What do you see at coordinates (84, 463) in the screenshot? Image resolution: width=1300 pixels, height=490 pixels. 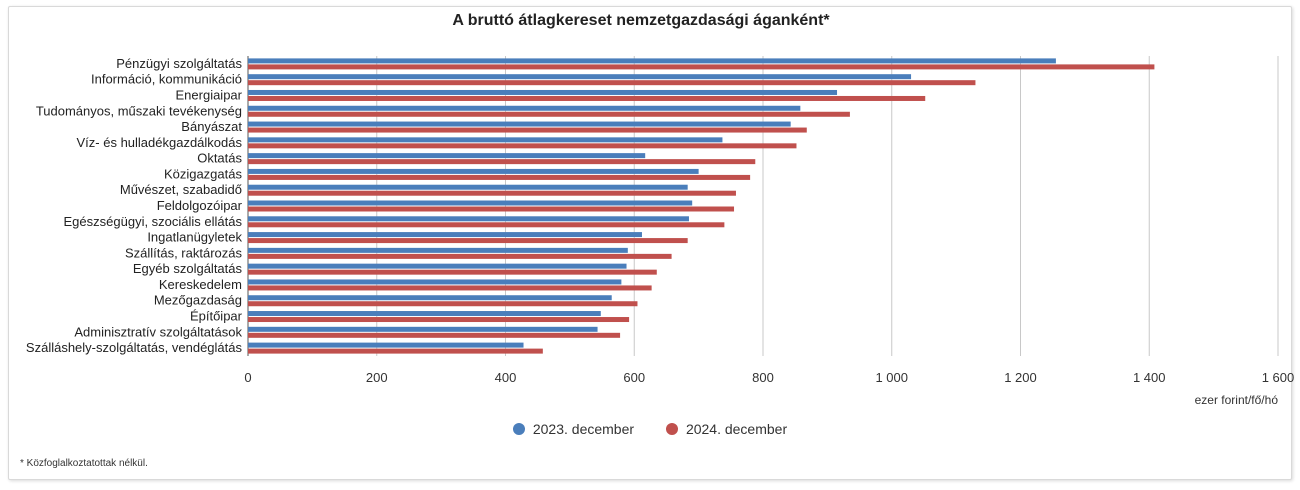 I see `chart-footnote: * Közfoglalkoztatottak nélkül.` at bounding box center [84, 463].